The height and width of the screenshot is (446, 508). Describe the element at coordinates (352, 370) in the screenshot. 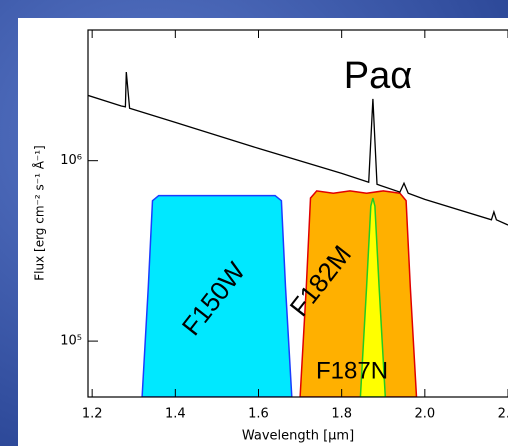

I see `filter-label: F187N` at that location.